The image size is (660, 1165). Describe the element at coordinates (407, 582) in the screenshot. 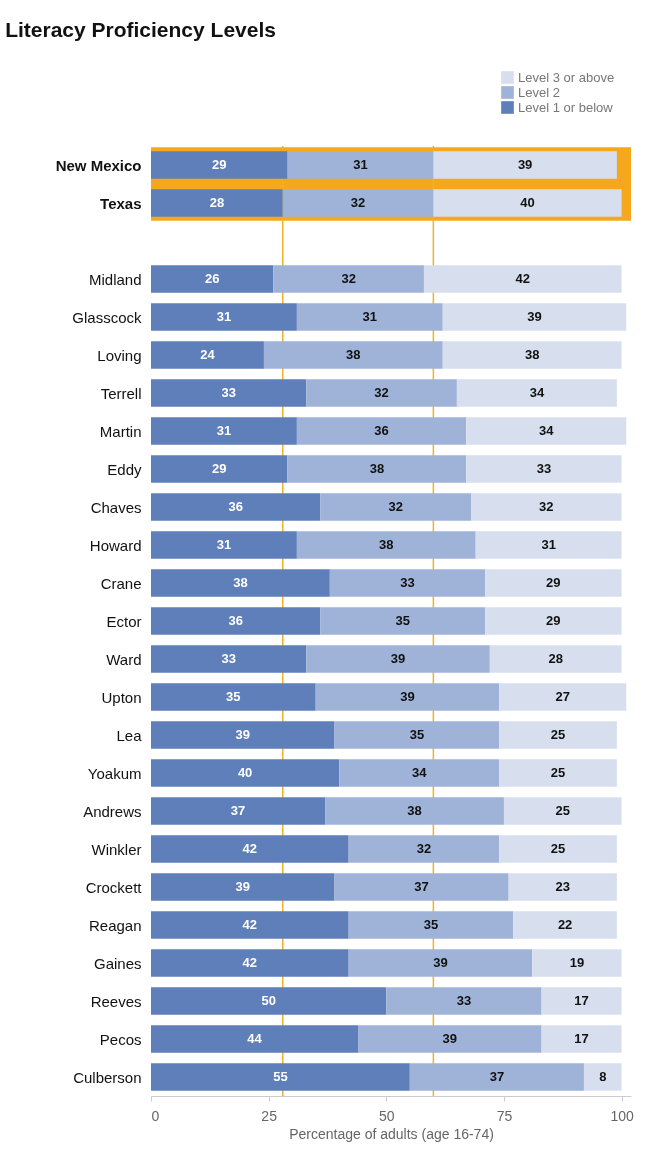

I see `data-label: 33` at that location.